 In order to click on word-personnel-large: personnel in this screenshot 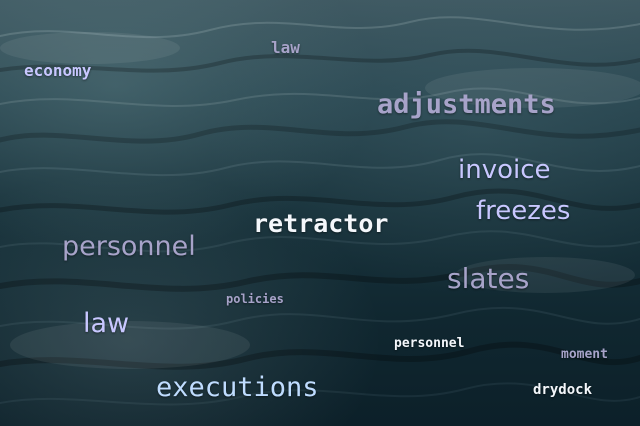, I will do `click(129, 246)`.